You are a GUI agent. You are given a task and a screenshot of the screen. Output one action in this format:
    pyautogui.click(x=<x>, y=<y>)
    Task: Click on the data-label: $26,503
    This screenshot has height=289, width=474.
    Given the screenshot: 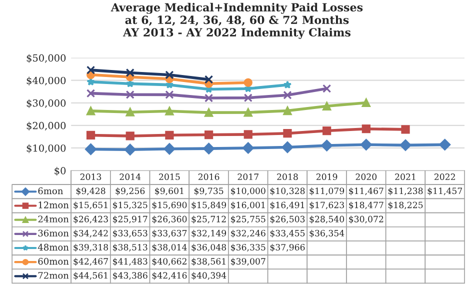 What is the action you would take?
    pyautogui.click(x=287, y=220)
    